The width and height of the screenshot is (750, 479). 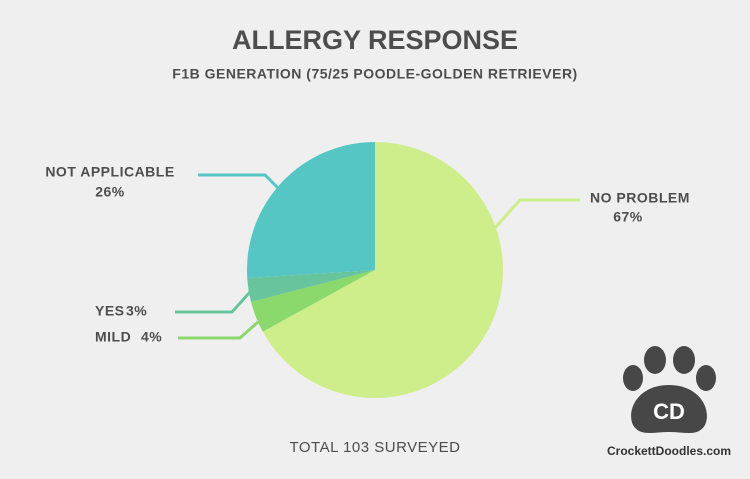 What do you see at coordinates (375, 40) in the screenshot?
I see `chart-title: ALLERGY RESPONSE` at bounding box center [375, 40].